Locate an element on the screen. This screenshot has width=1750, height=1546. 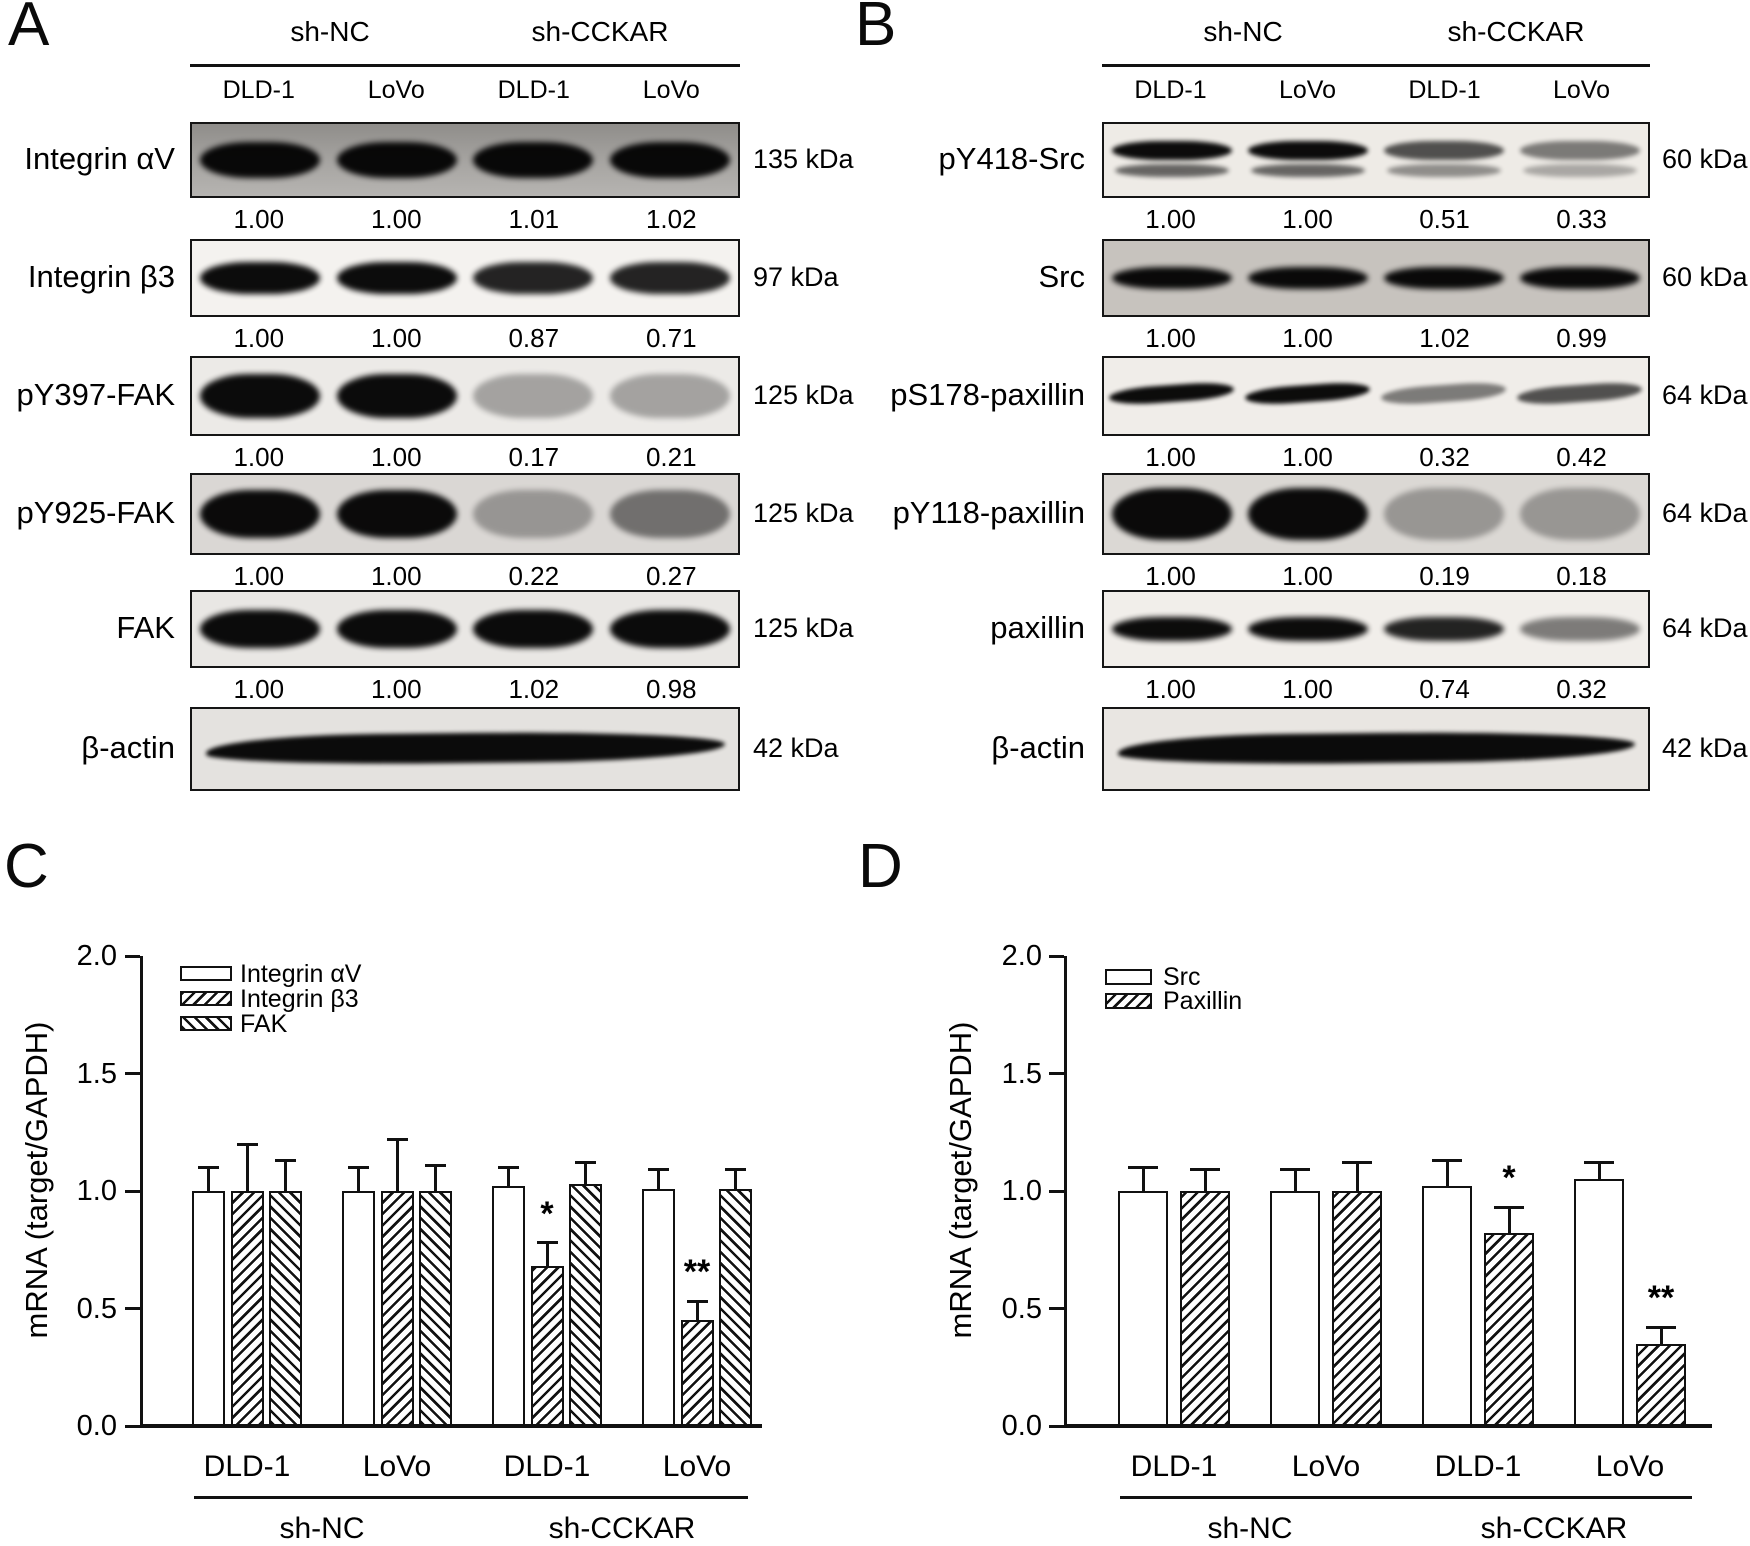
wb-row-label: Integrin αV is located at coordinates (99, 158).